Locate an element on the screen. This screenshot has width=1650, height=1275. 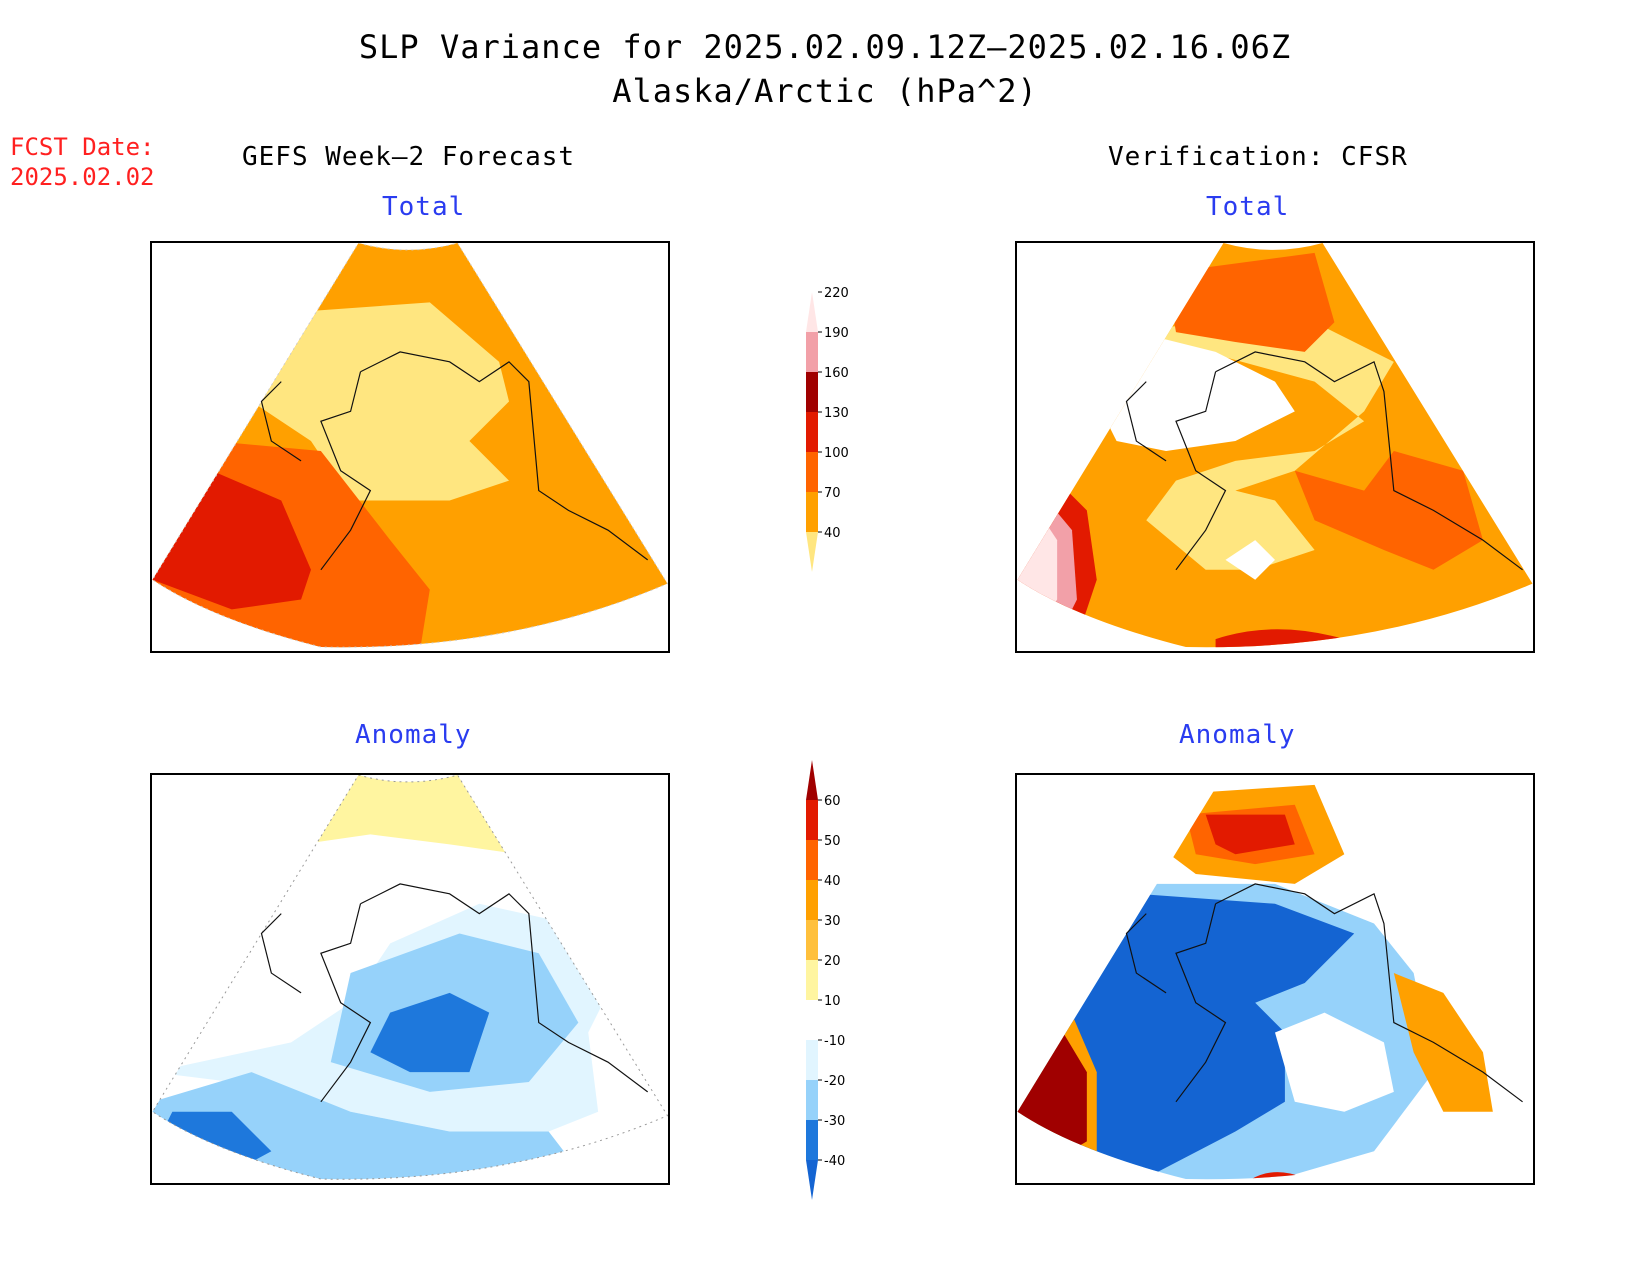
colorbar-total-tick-label: 190 is located at coordinates (836, 333).